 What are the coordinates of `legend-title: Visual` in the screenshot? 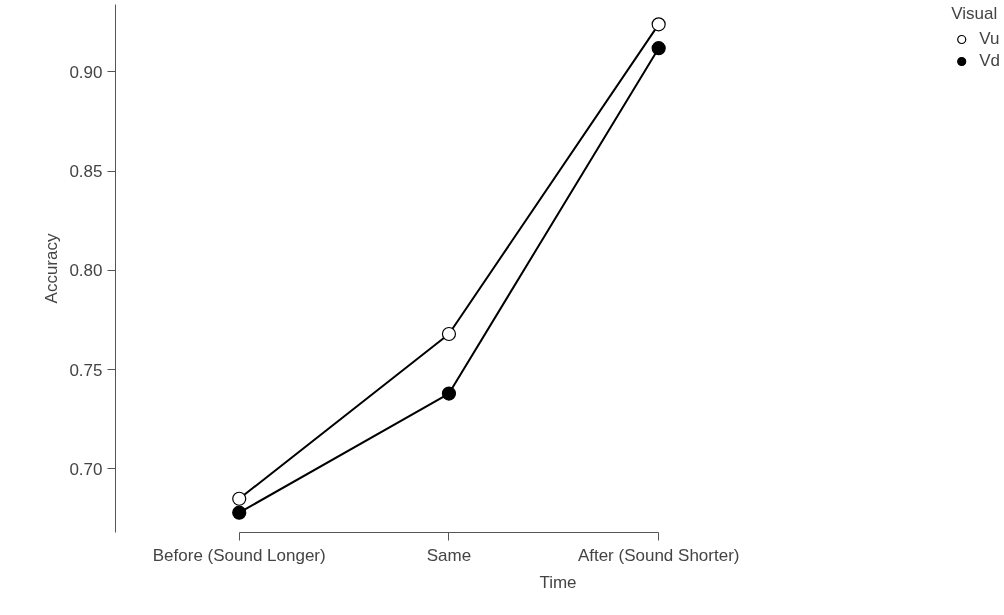 It's located at (975, 14).